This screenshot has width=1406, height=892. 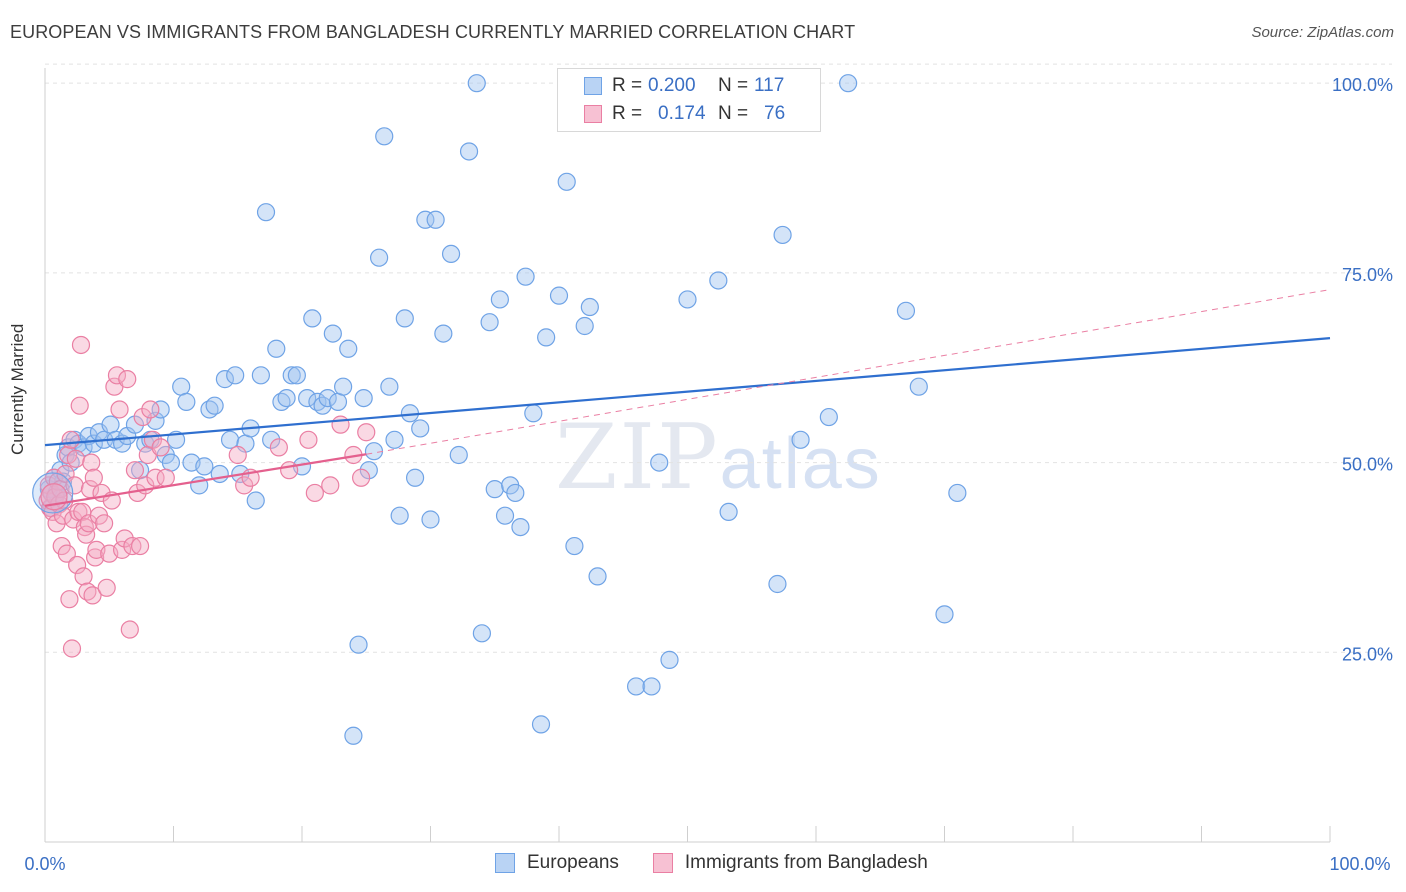 I want to click on watermark: ZIPatlas, so click(x=718, y=457).